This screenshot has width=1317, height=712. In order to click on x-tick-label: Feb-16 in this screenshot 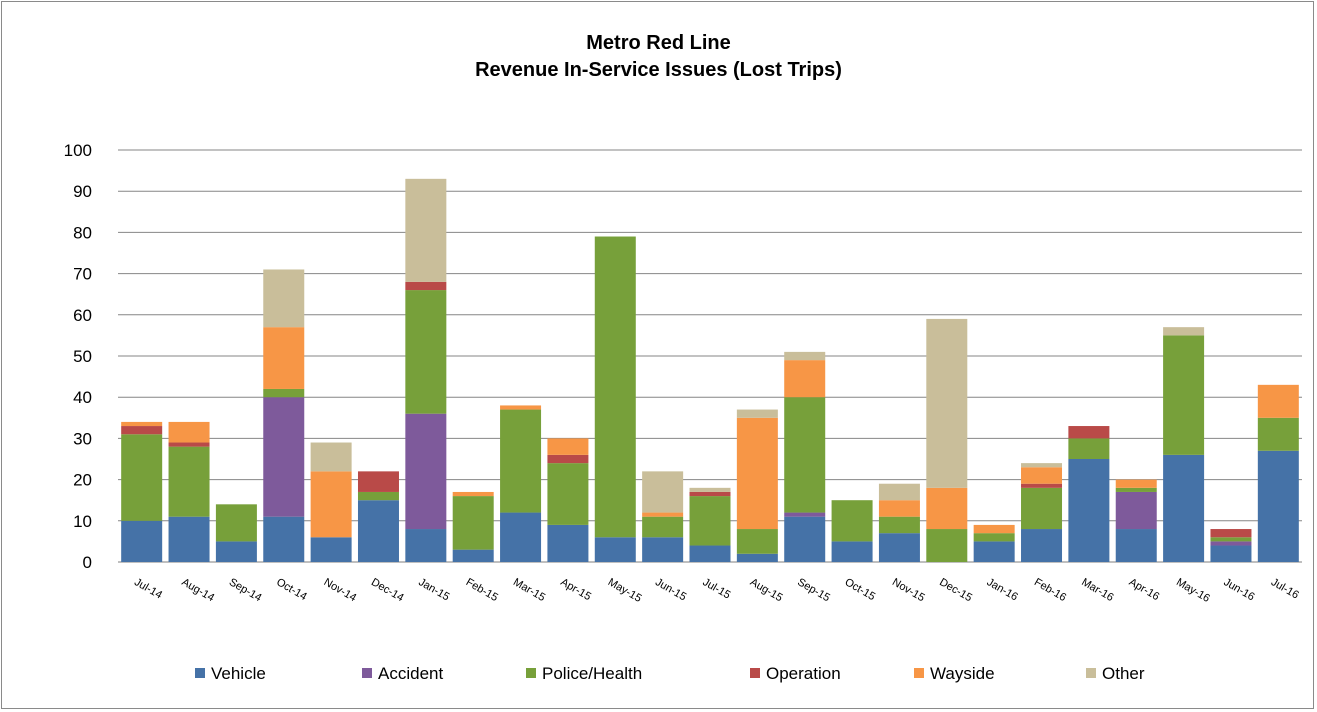, I will do `click(1050, 590)`.